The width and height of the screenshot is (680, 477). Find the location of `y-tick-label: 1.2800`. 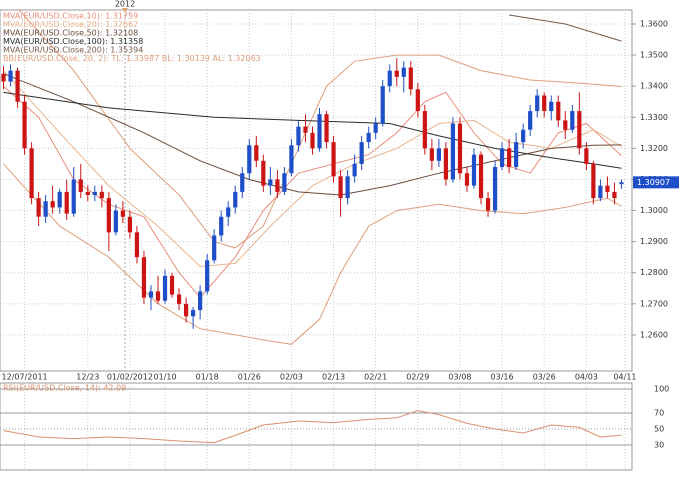

y-tick-label: 1.2800 is located at coordinates (654, 272).